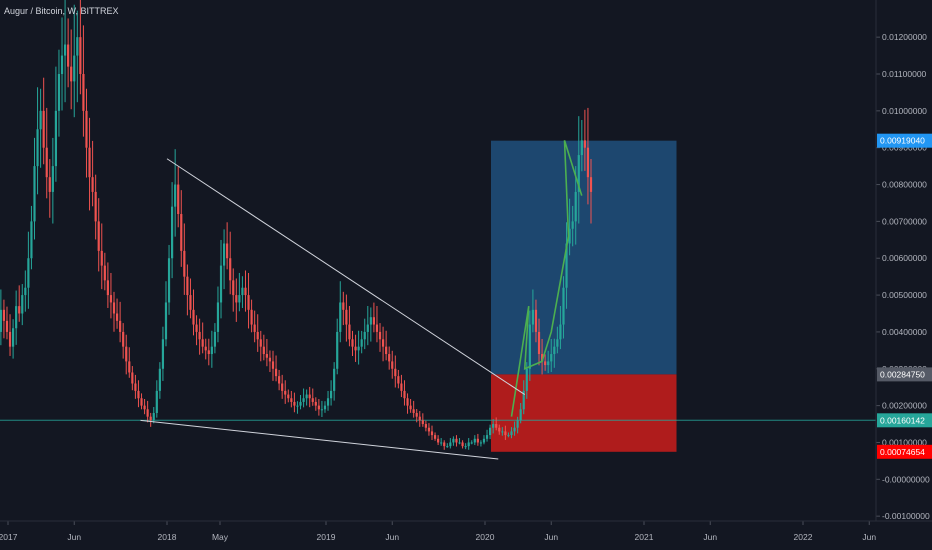  What do you see at coordinates (584, 413) in the screenshot?
I see `loss-zone` at bounding box center [584, 413].